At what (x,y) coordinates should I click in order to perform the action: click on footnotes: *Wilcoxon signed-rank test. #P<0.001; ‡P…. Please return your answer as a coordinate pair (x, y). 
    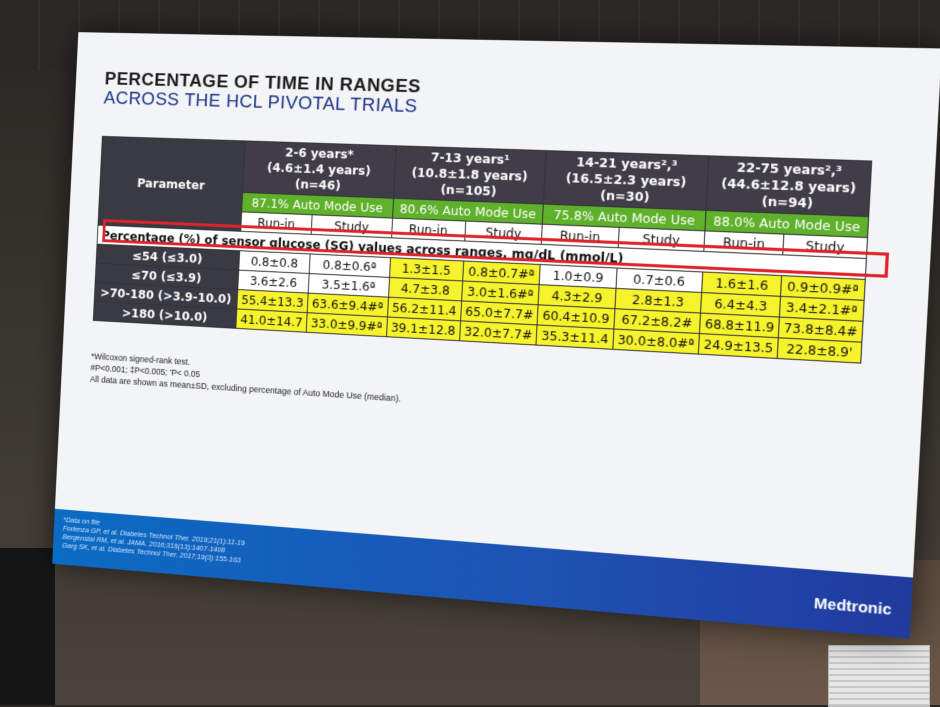
    Looking at the image, I should click on (246, 377).